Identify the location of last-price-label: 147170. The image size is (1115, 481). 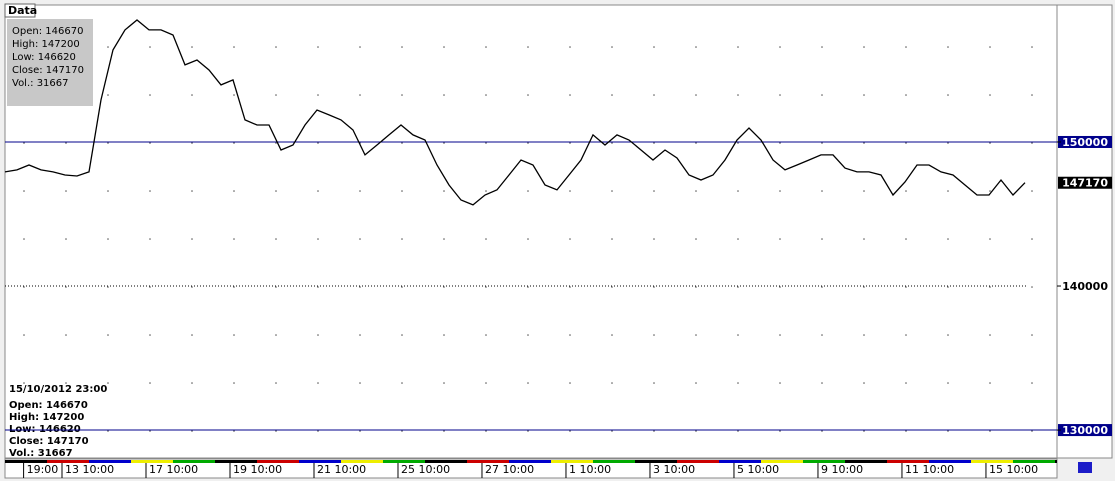
(1085, 183).